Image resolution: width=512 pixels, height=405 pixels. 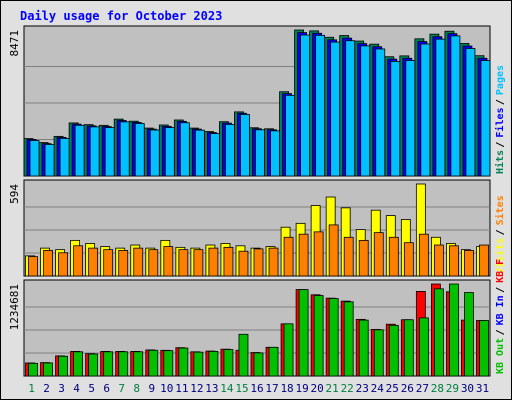 What do you see at coordinates (14, 307) in the screenshot?
I see `y-max-label: 1234681` at bounding box center [14, 307].